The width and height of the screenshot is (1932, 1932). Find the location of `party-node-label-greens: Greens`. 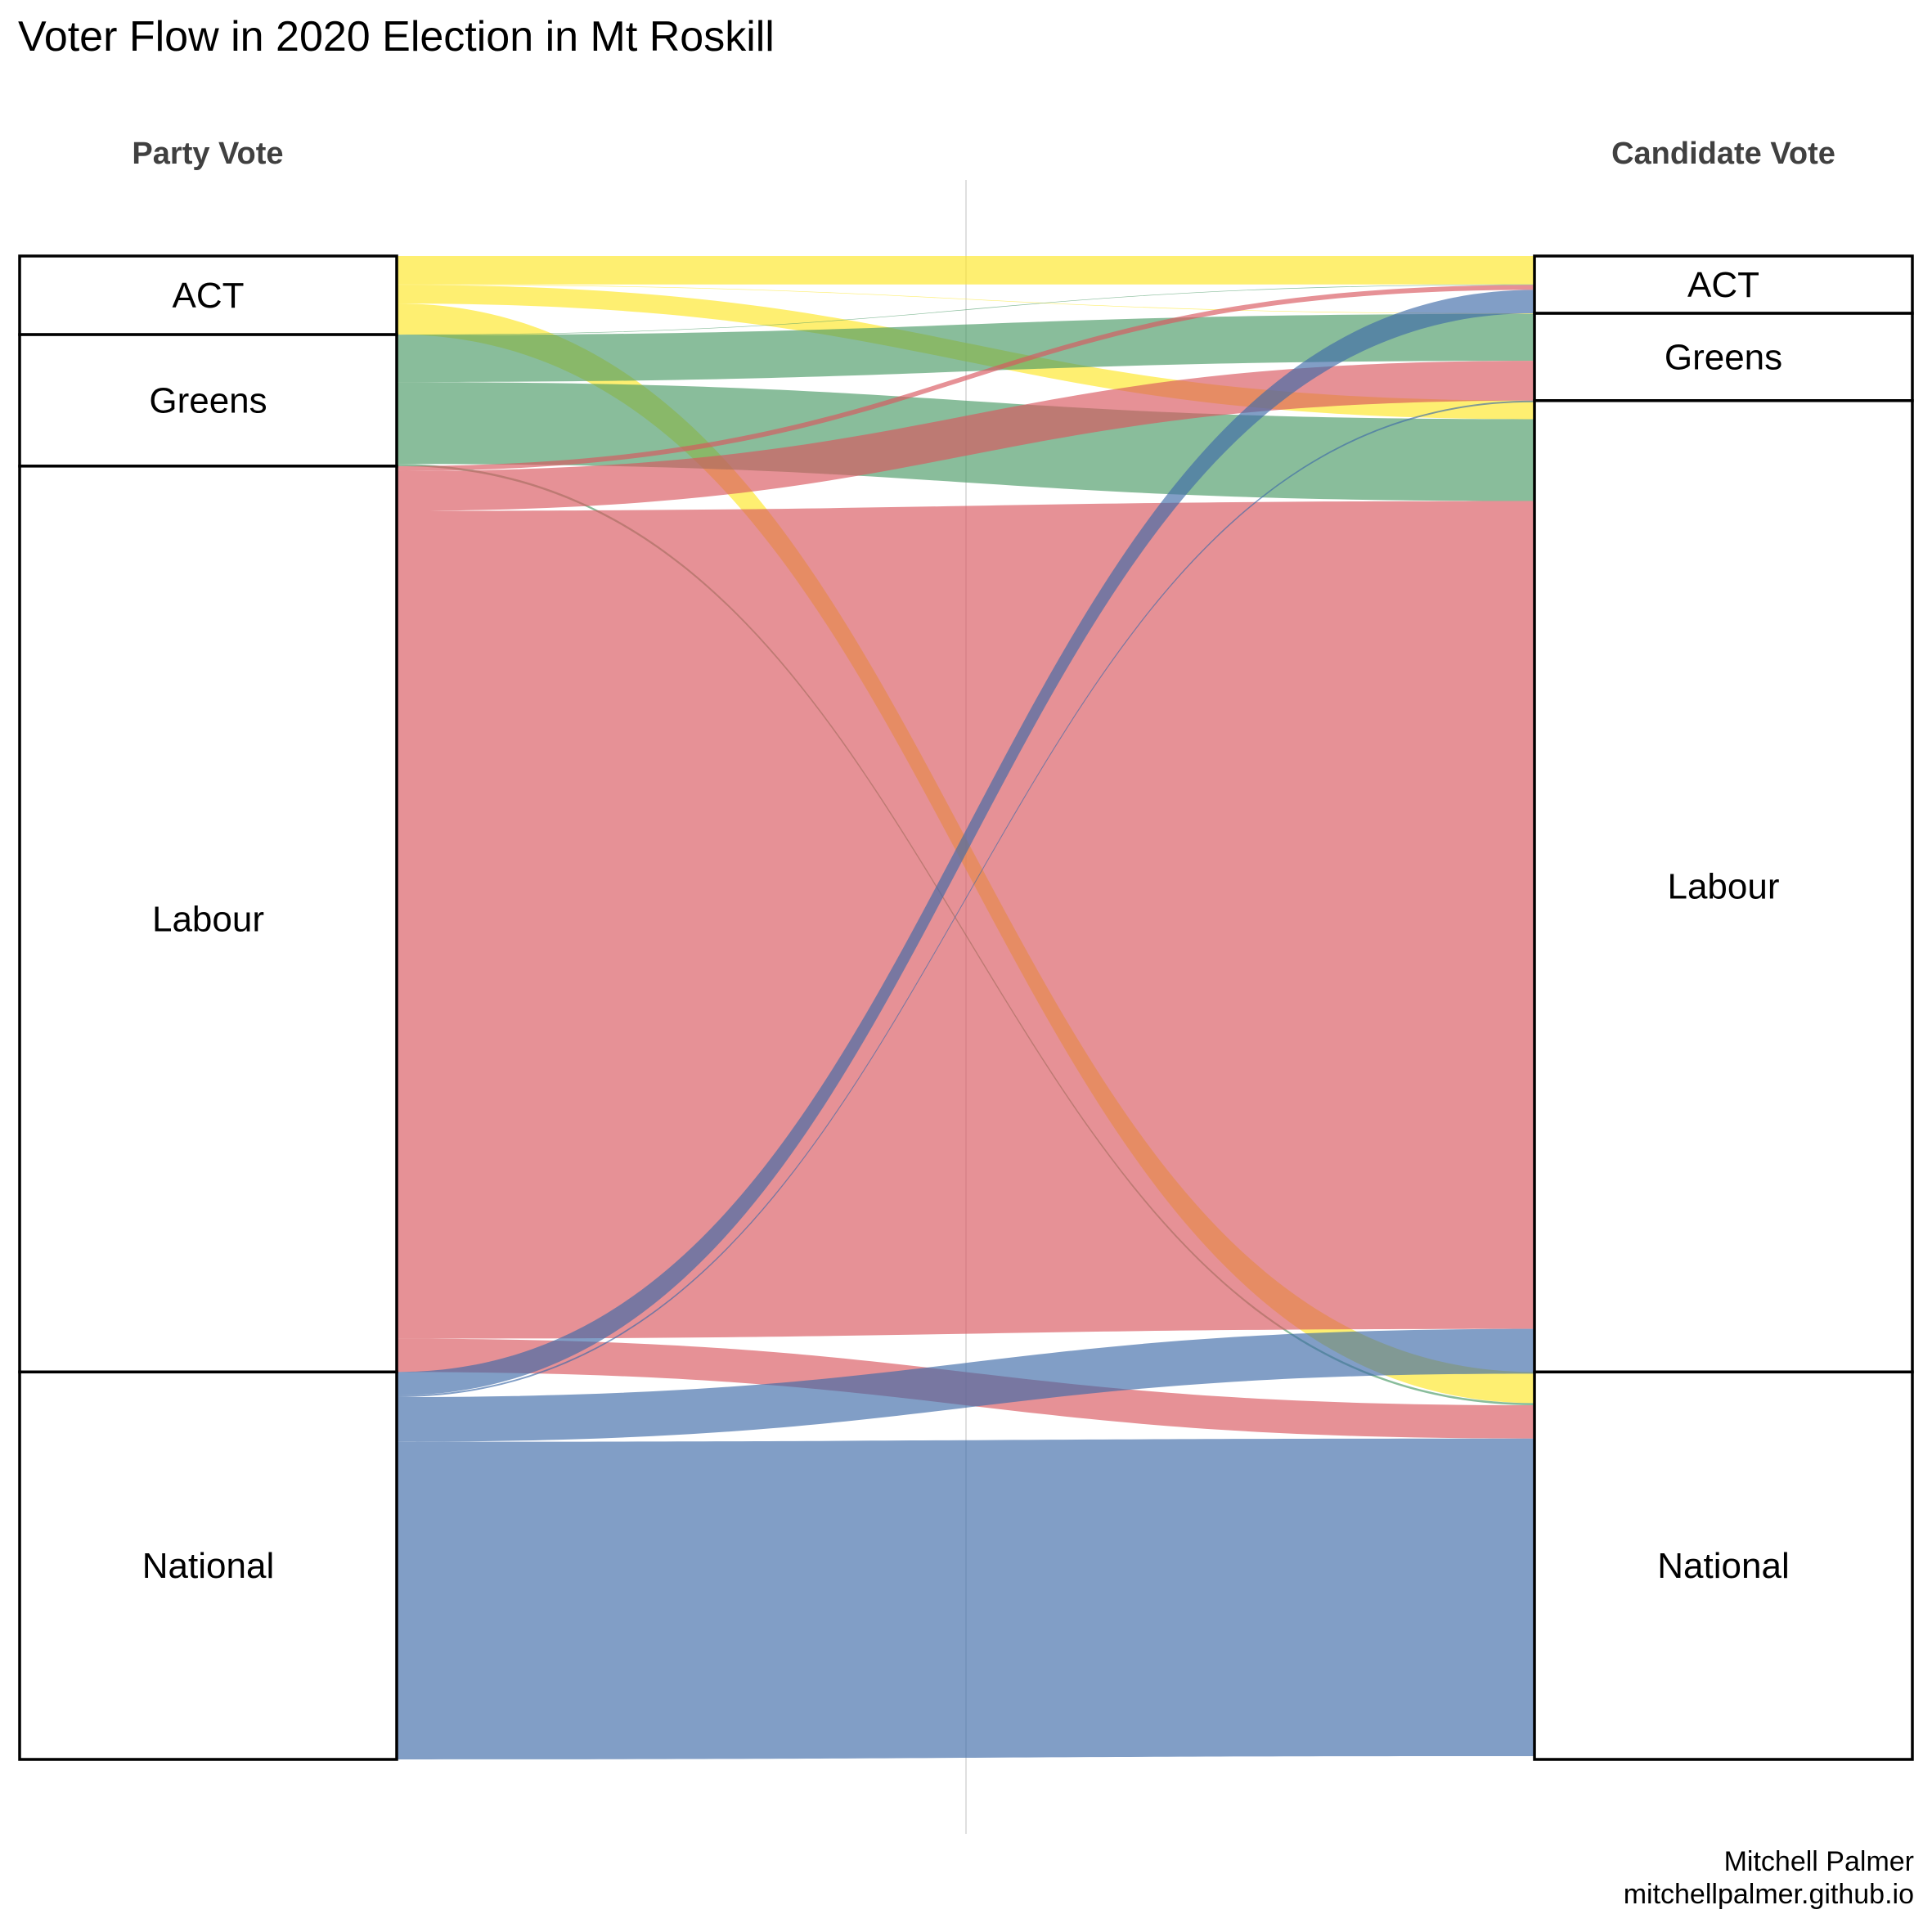

party-node-label-greens: Greens is located at coordinates (208, 400).